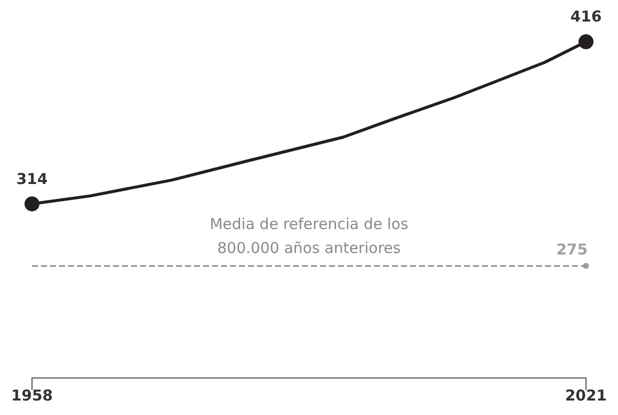  Describe the element at coordinates (309, 235) in the screenshot. I see `ref-line-label: Media de referencia de los 800.000 años anteriores` at that location.